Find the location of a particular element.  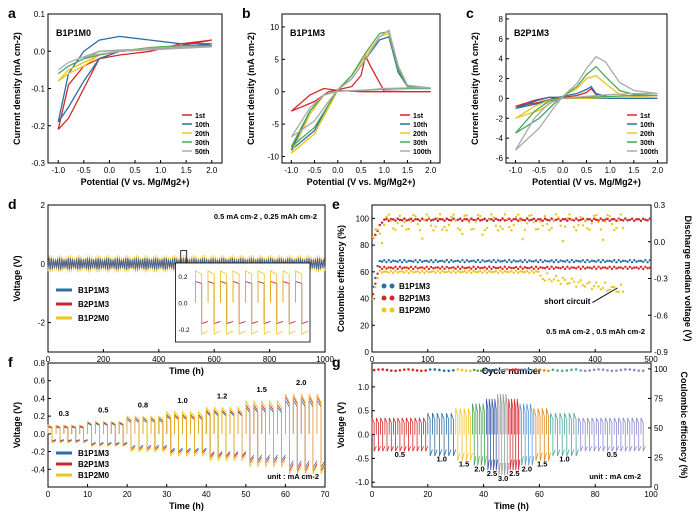

panel-d-legend-label: B2P1M3 is located at coordinates (94, 304).